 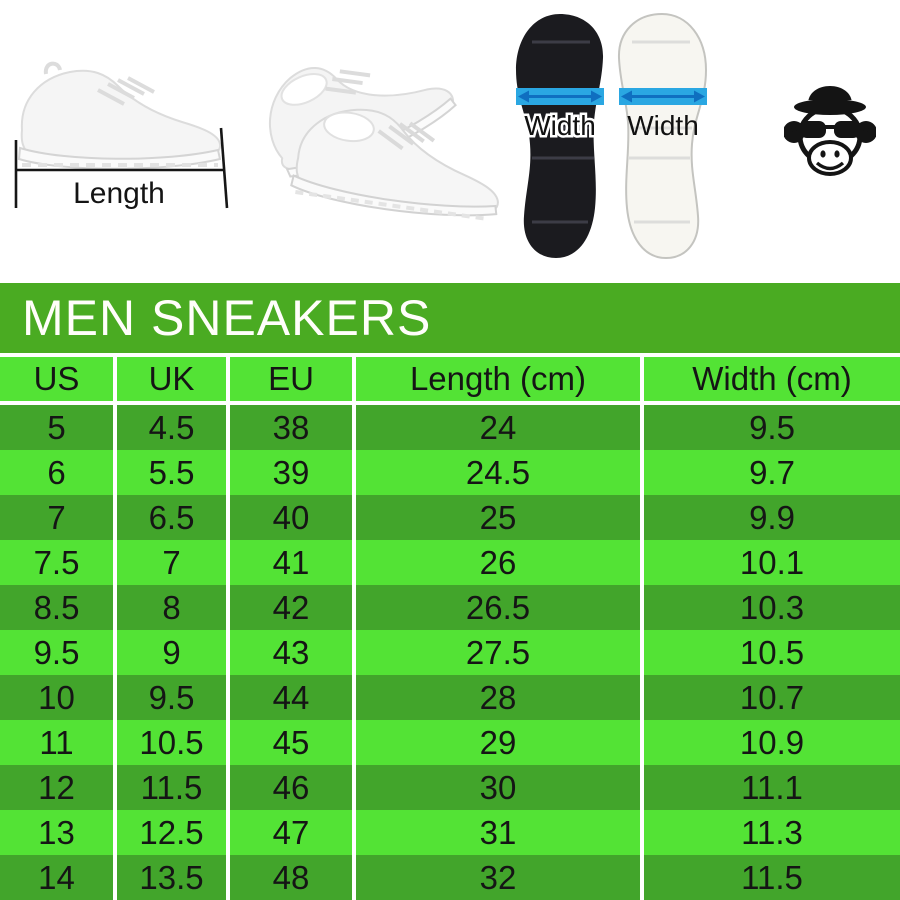 I want to click on table-cell: 29, so click(x=498, y=742).